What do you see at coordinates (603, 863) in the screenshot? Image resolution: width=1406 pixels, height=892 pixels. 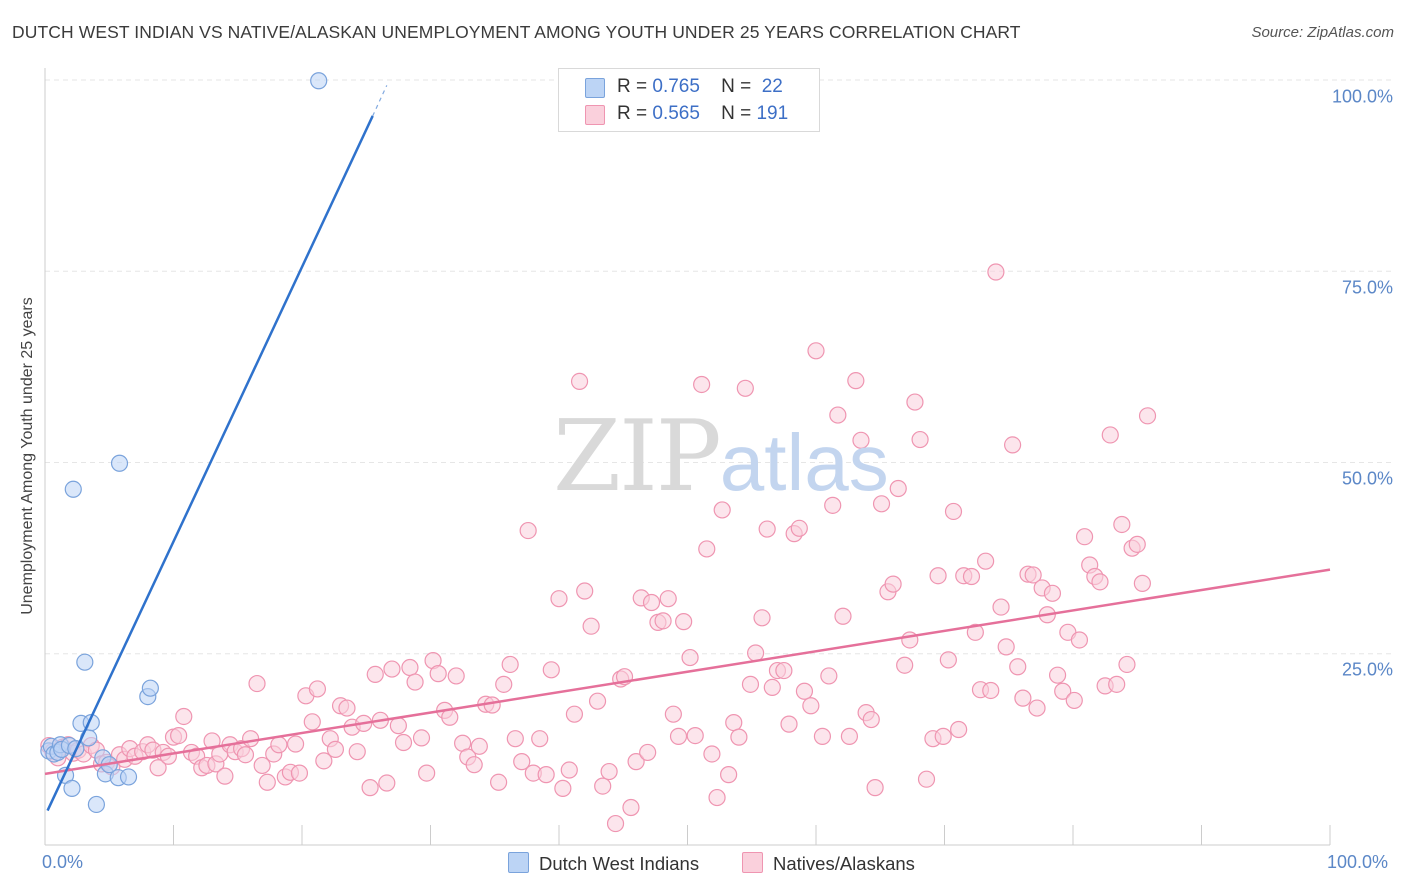 I see `bottom-legend-dutch-west-indians: Dutch West Indians` at bounding box center [603, 863].